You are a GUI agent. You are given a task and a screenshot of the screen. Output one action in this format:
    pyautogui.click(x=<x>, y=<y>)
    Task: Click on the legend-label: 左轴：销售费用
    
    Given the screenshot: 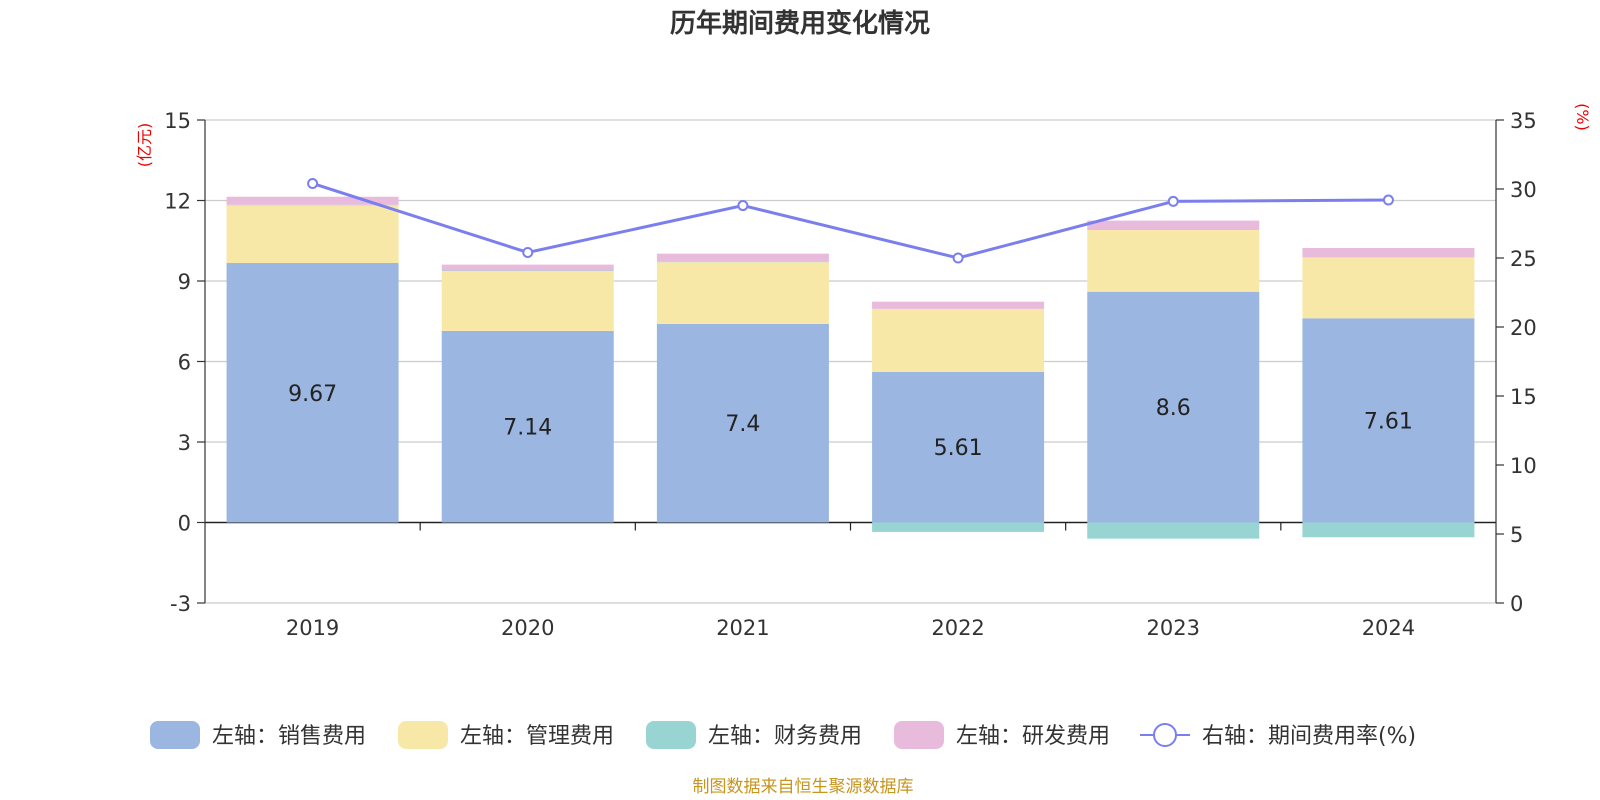 What is the action you would take?
    pyautogui.click(x=289, y=736)
    